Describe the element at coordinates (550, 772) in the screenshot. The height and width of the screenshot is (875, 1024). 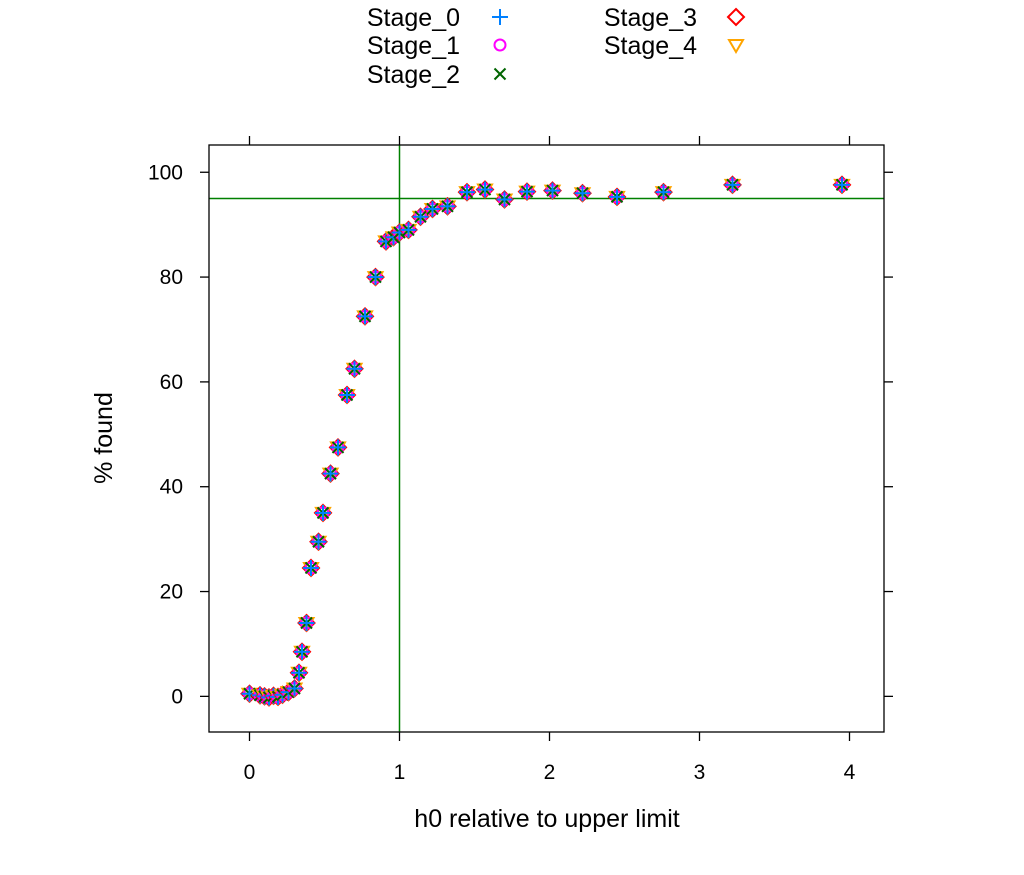
I see `x-tick-label: 2` at that location.